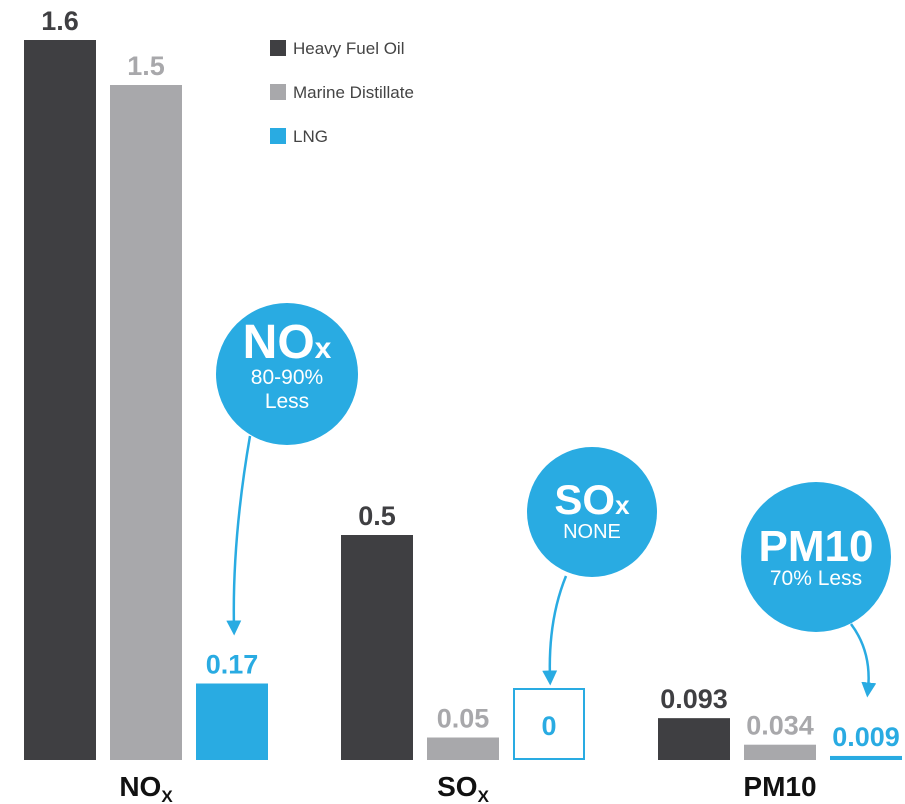 This screenshot has height=804, width=905. I want to click on value-label-lng-group-2: 0, so click(548, 726).